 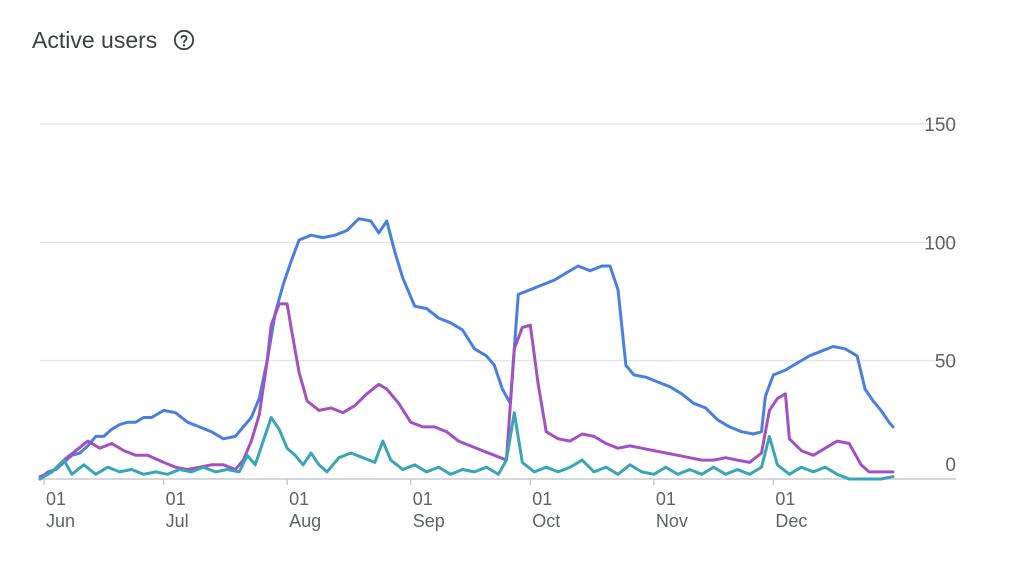 I want to click on help-circle-icon, so click(x=184, y=40).